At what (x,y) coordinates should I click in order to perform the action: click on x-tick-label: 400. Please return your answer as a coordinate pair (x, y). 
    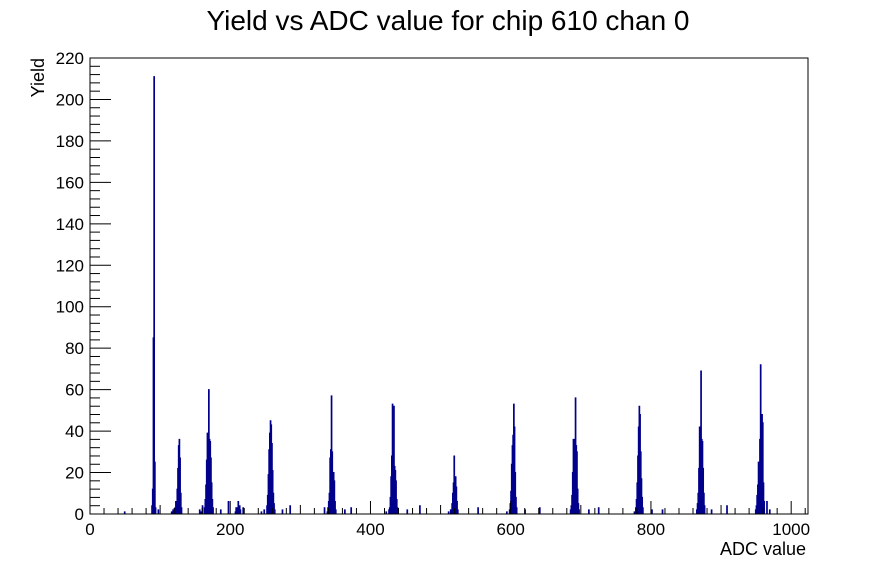
    Looking at the image, I should click on (370, 529).